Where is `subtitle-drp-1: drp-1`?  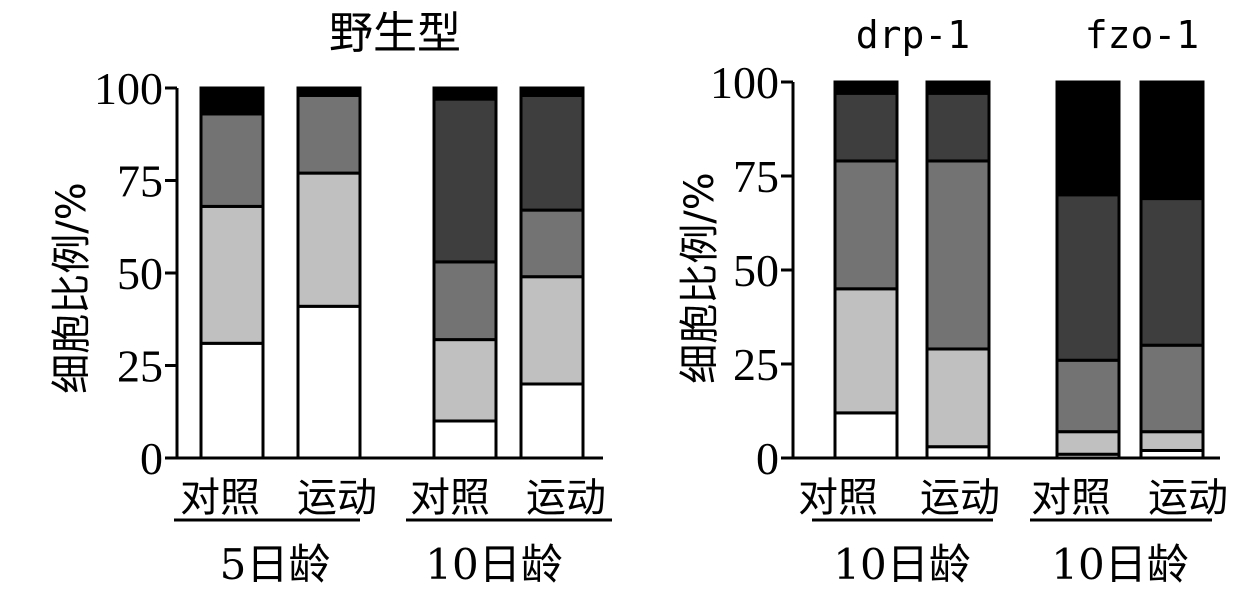 subtitle-drp-1: drp-1 is located at coordinates (913, 35).